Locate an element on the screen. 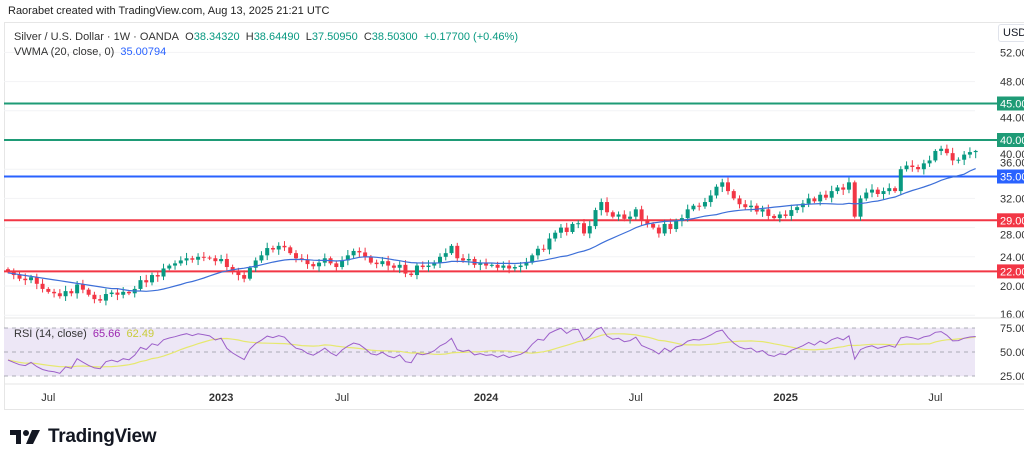 The width and height of the screenshot is (1024, 462). price-tick-label: 48.00 is located at coordinates (1012, 83).